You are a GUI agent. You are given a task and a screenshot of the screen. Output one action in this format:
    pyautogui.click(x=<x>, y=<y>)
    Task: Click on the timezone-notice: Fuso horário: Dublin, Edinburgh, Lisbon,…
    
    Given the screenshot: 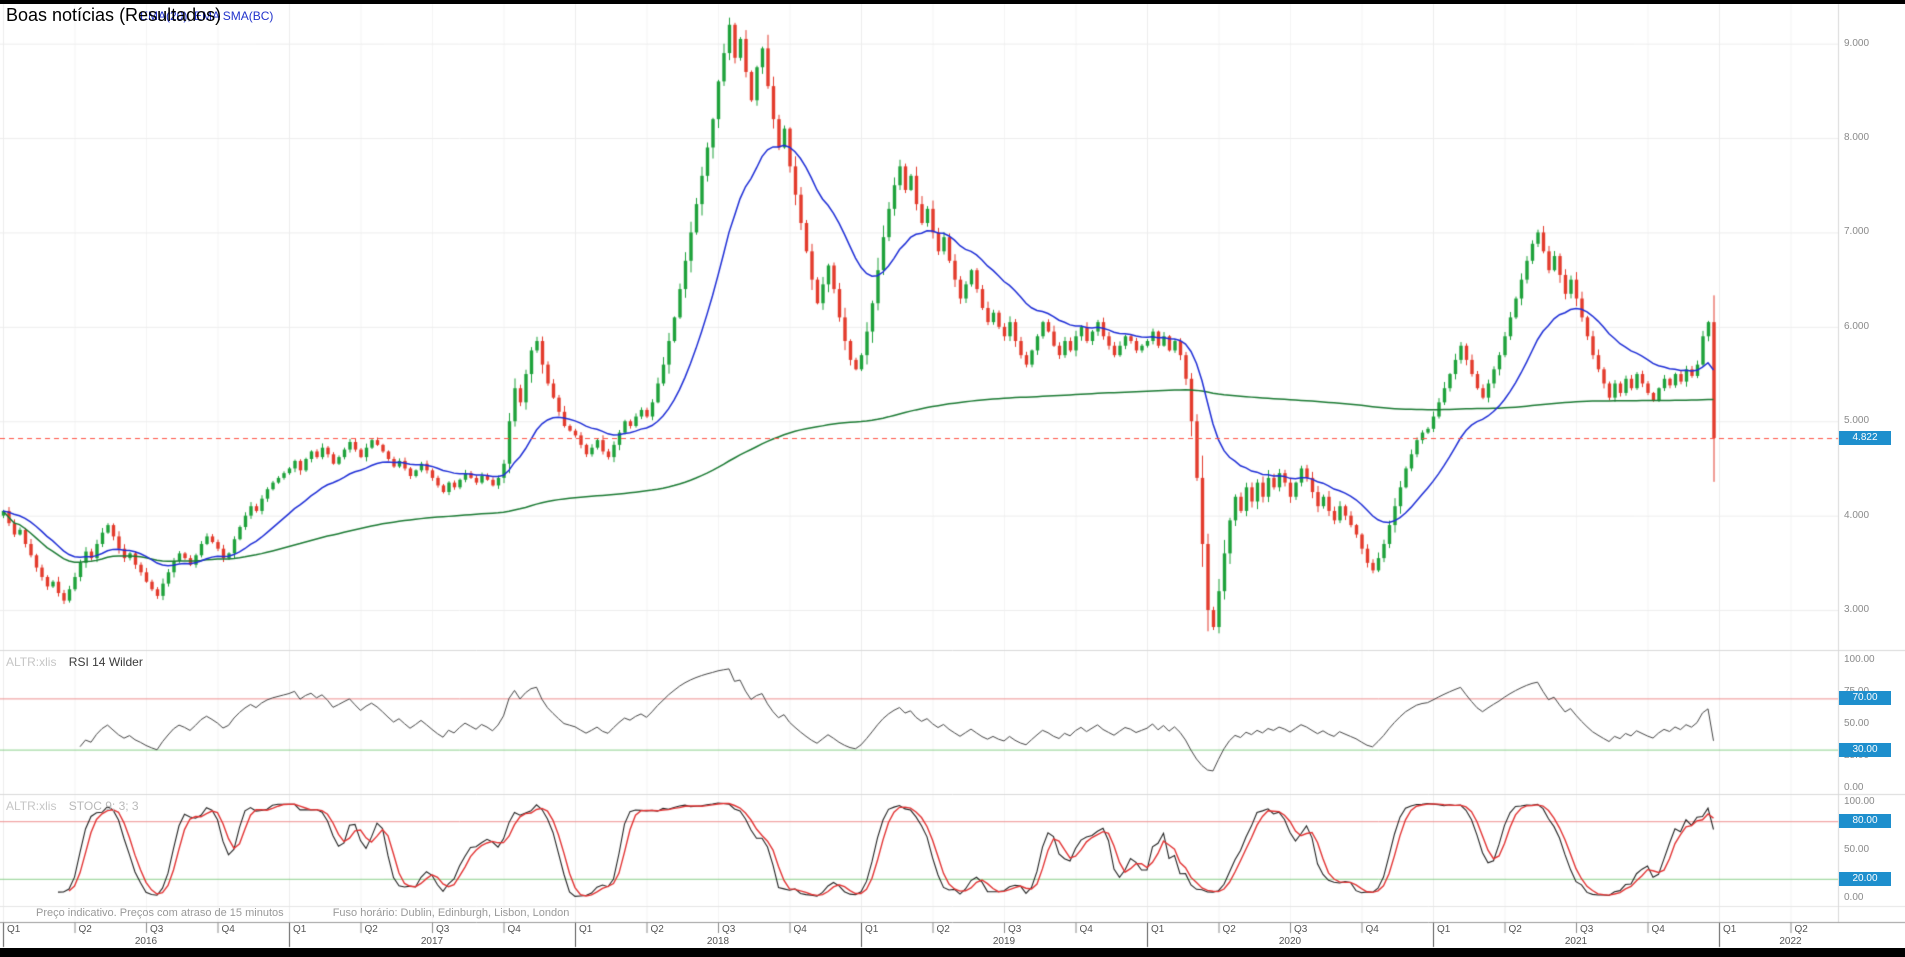 What is the action you would take?
    pyautogui.click(x=451, y=913)
    